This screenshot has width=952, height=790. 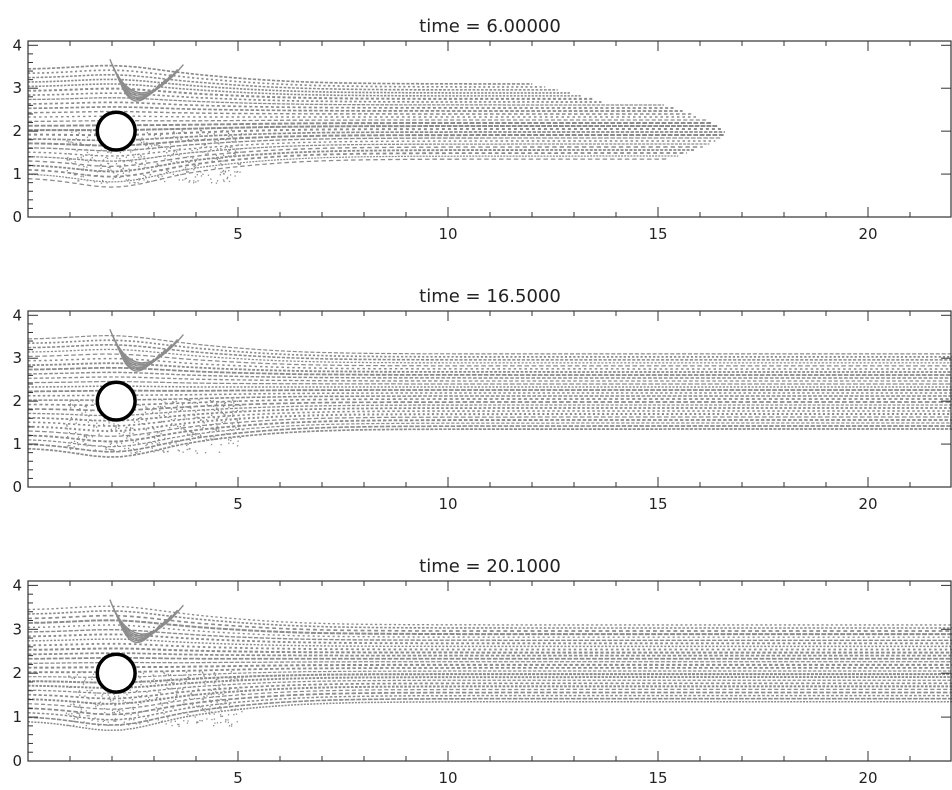 What do you see at coordinates (867, 504) in the screenshot?
I see `x-tick-label: 20` at bounding box center [867, 504].